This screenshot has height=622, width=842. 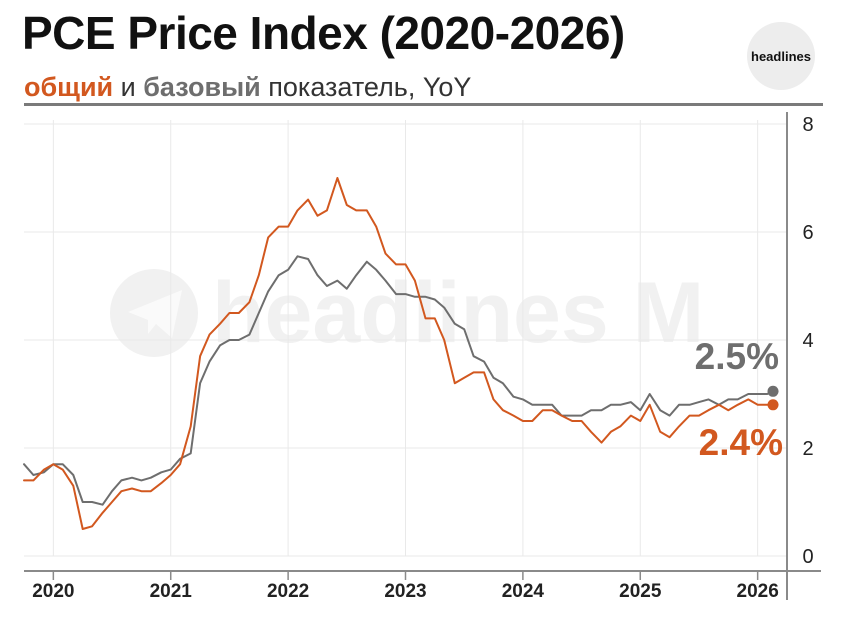 I want to click on x-tick-label: 2021, so click(x=171, y=591).